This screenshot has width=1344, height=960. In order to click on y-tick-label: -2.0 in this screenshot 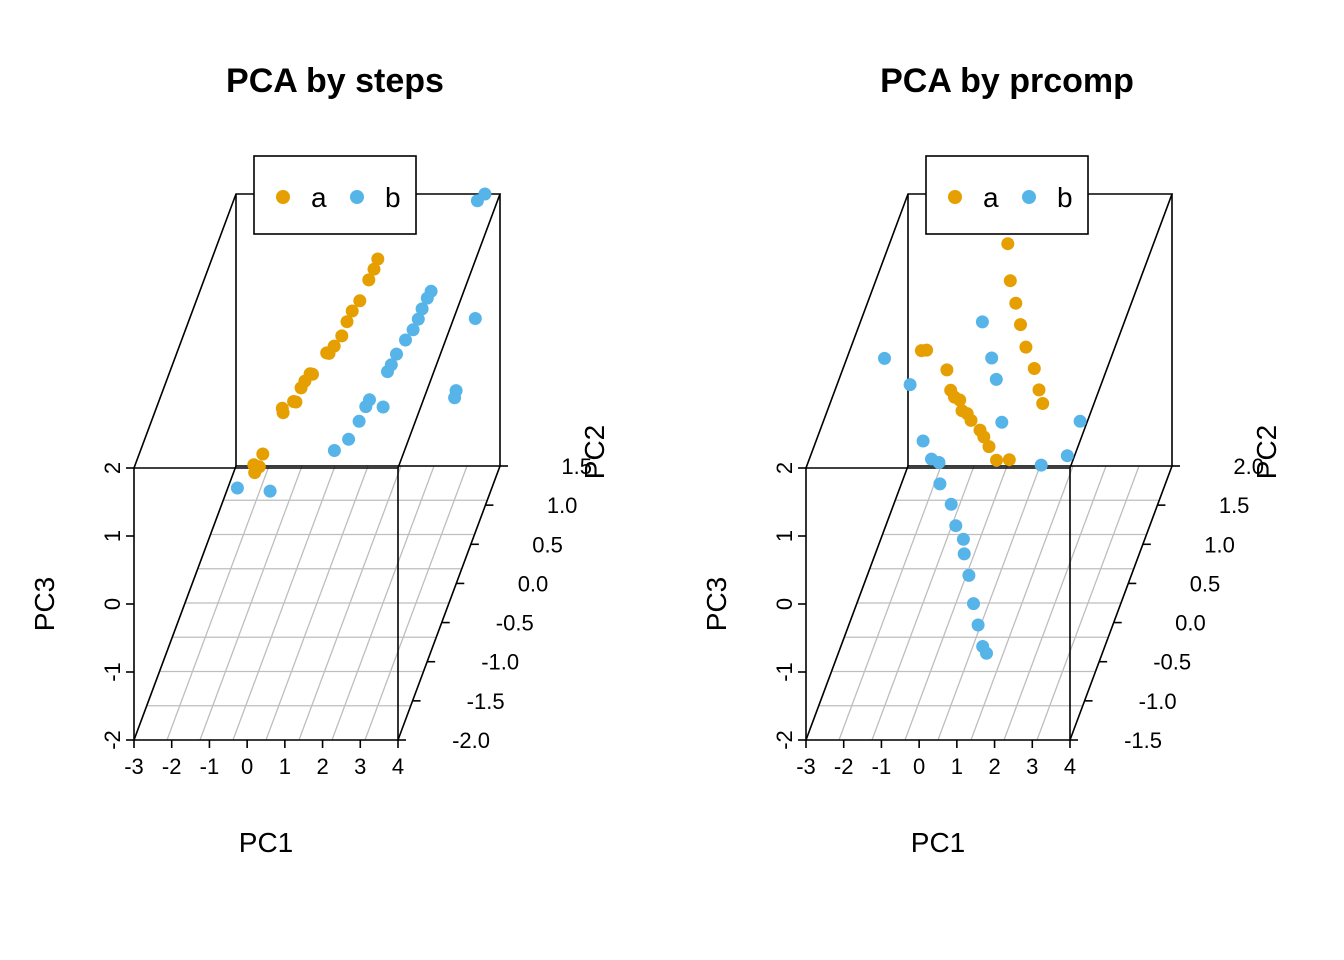, I will do `click(471, 740)`.